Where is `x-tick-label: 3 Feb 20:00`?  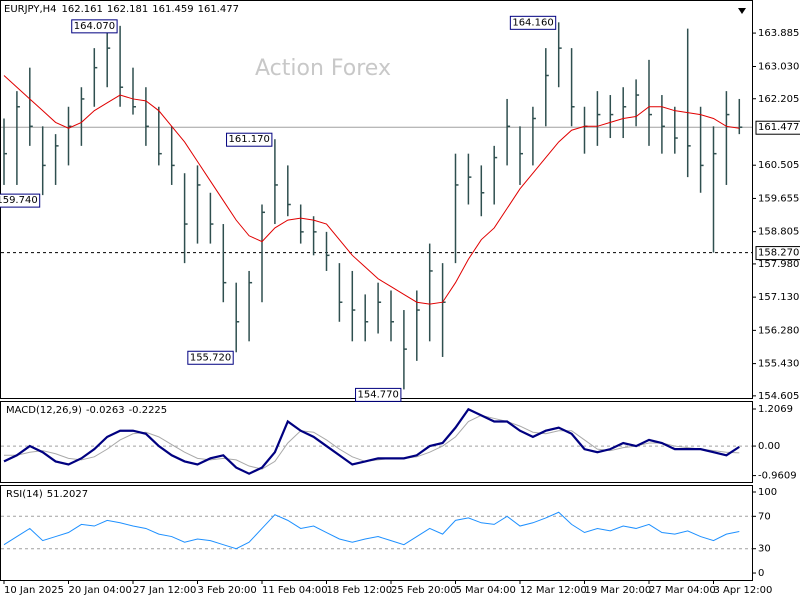
x-tick-label: 3 Feb 20:00 is located at coordinates (227, 590).